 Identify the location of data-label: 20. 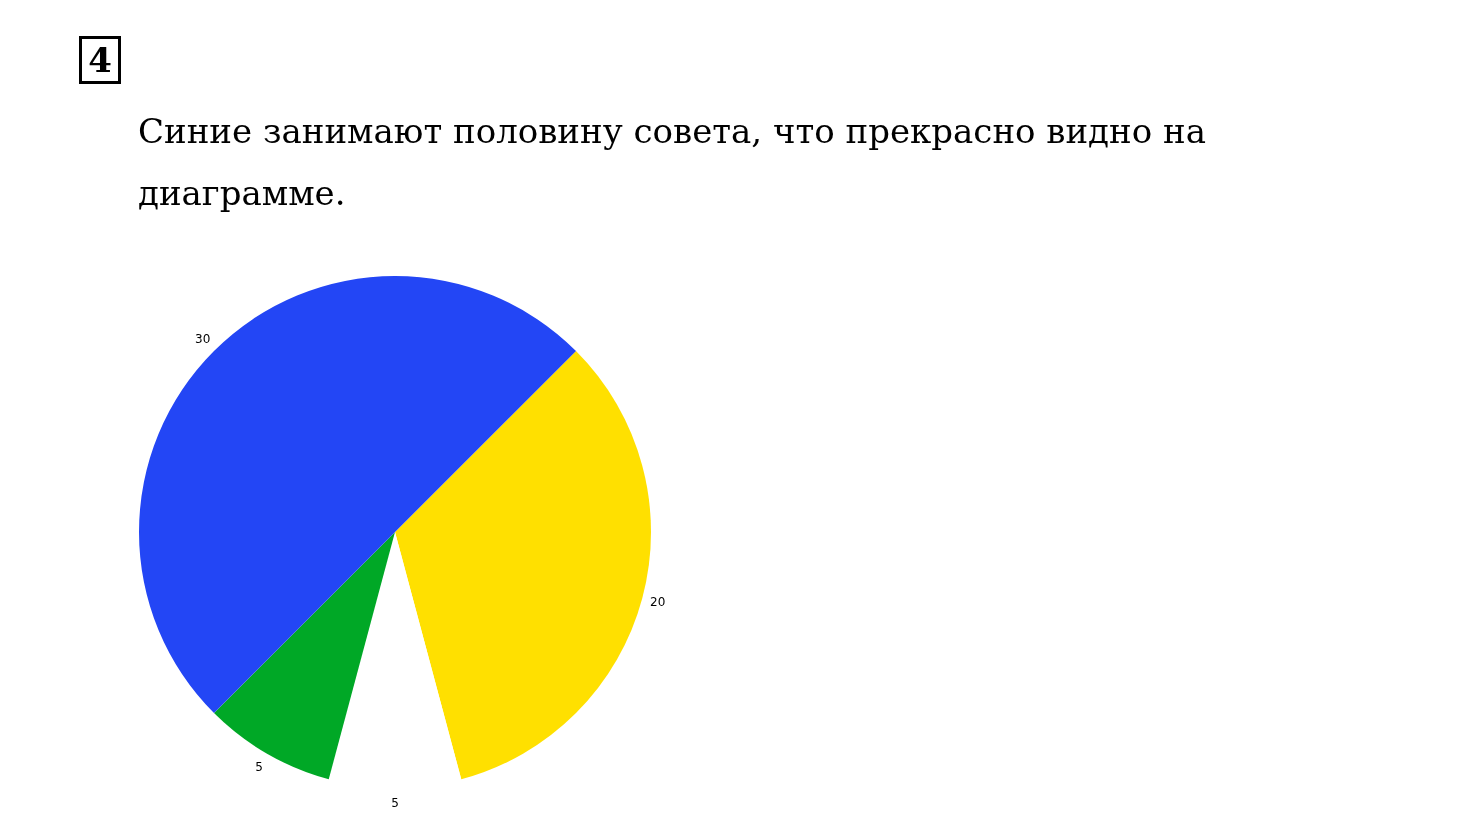
(658, 601).